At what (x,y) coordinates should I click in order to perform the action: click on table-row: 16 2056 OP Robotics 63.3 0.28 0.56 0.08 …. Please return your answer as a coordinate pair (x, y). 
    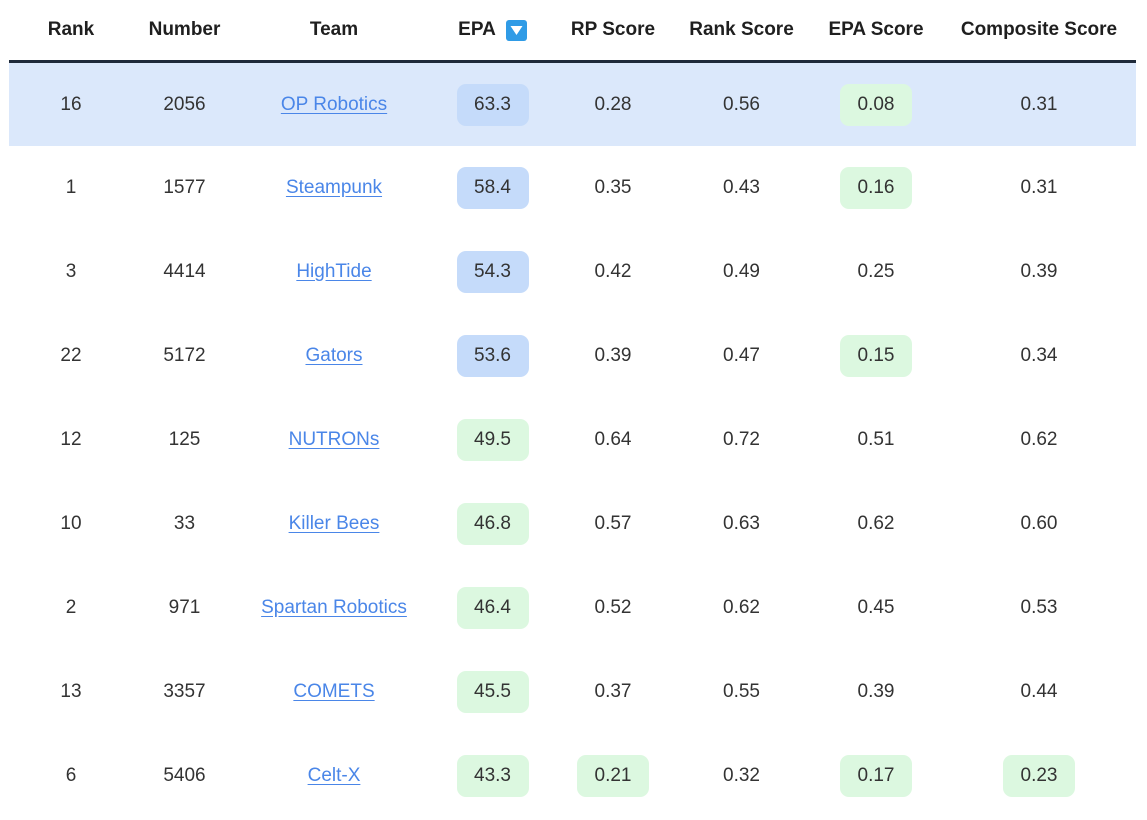
    Looking at the image, I should click on (572, 104).